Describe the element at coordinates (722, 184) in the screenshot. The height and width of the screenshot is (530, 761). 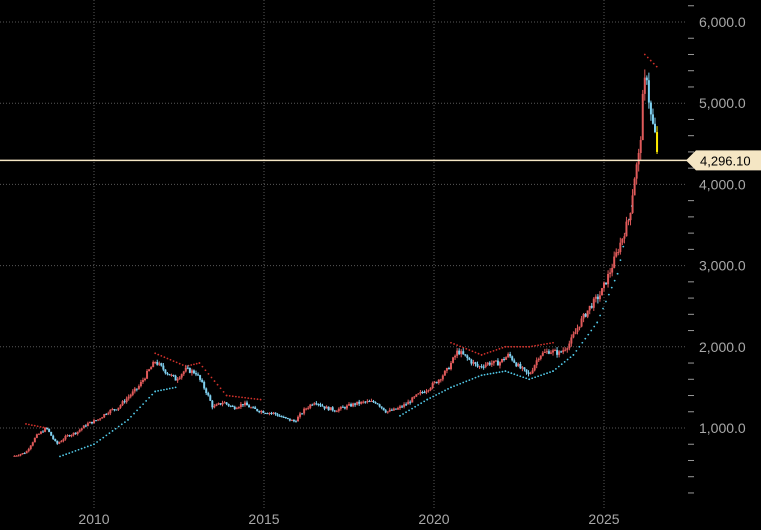
I see `y-tick-label: 4,000.0` at that location.